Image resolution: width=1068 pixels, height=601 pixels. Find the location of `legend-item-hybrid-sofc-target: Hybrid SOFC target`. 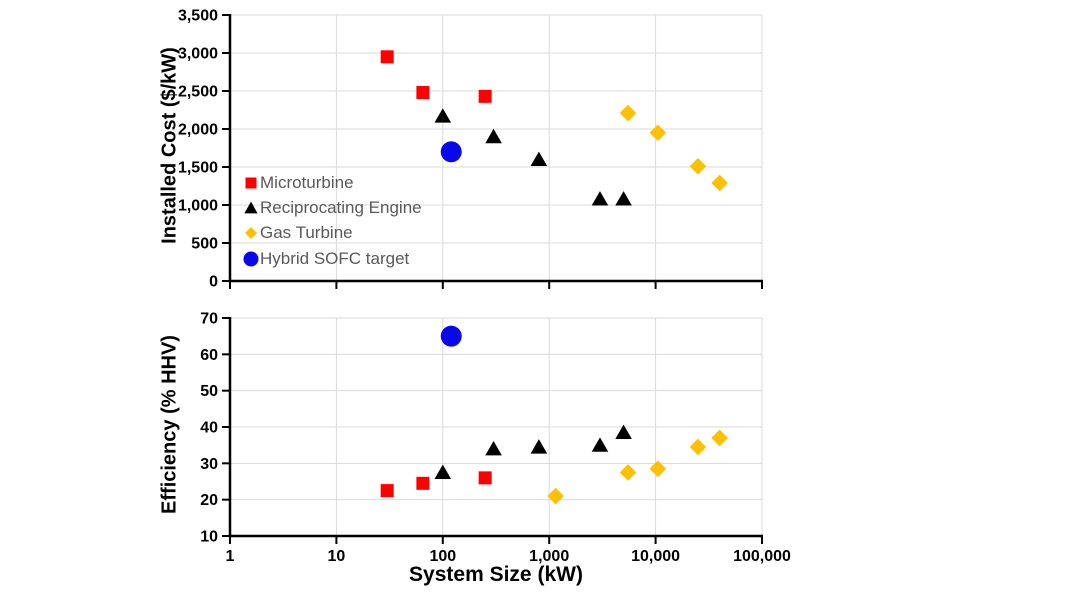

legend-item-hybrid-sofc-target: Hybrid SOFC target is located at coordinates (331, 258).